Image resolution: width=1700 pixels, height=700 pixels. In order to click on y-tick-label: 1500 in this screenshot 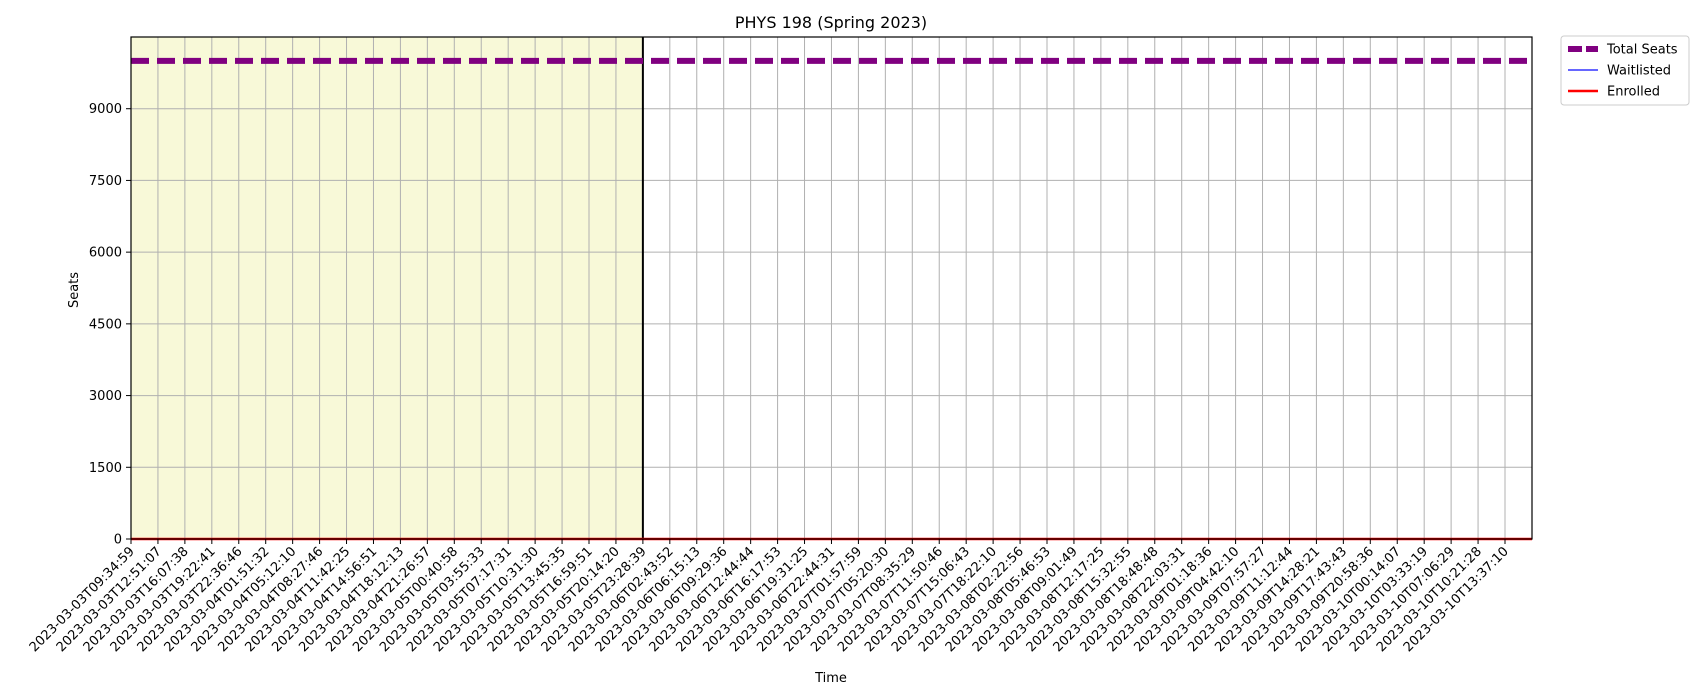, I will do `click(105, 468)`.